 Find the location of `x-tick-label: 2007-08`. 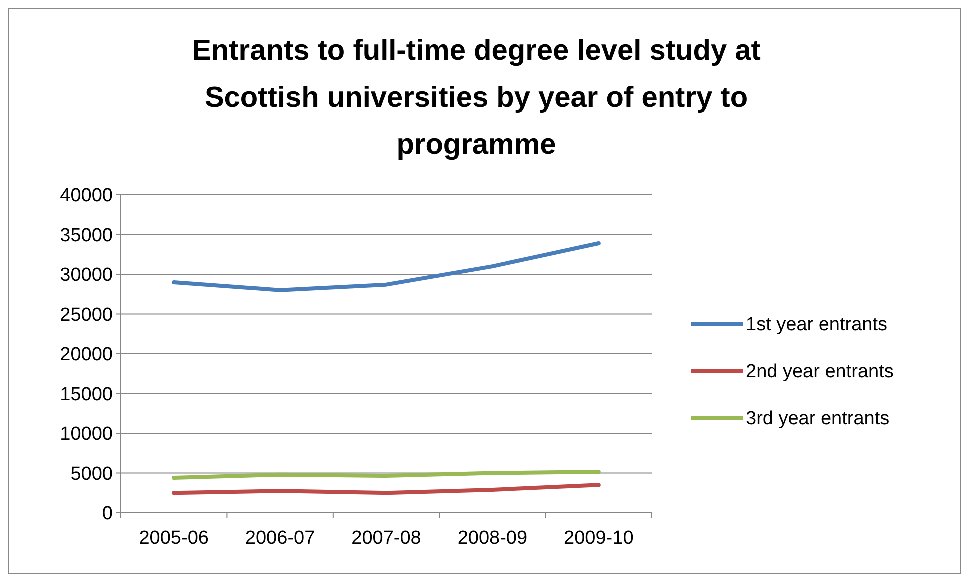

x-tick-label: 2007-08 is located at coordinates (387, 538).